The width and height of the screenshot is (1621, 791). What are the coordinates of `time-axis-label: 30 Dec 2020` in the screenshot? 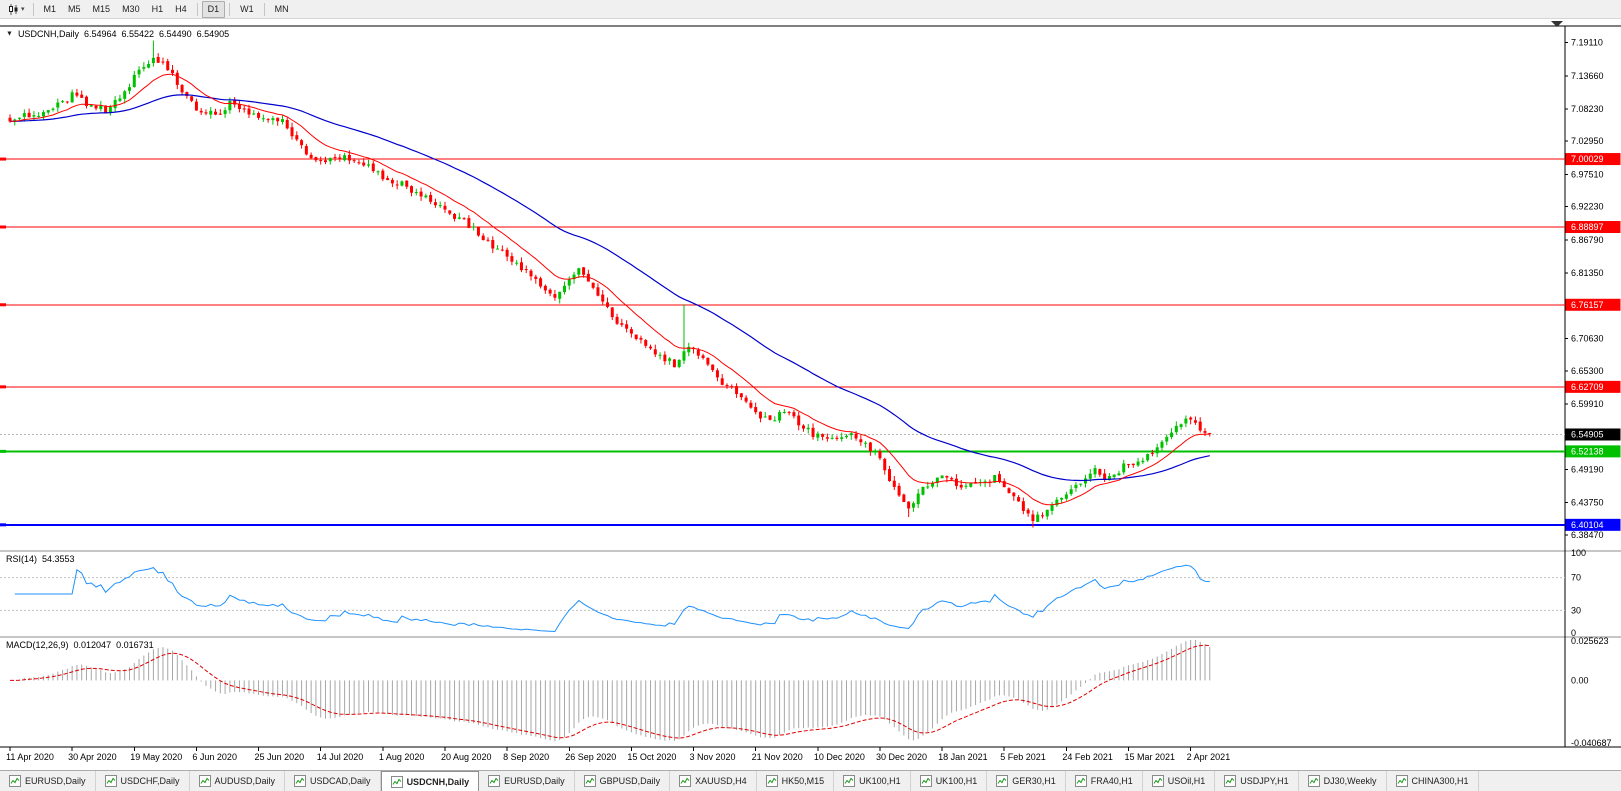 It's located at (901, 757).